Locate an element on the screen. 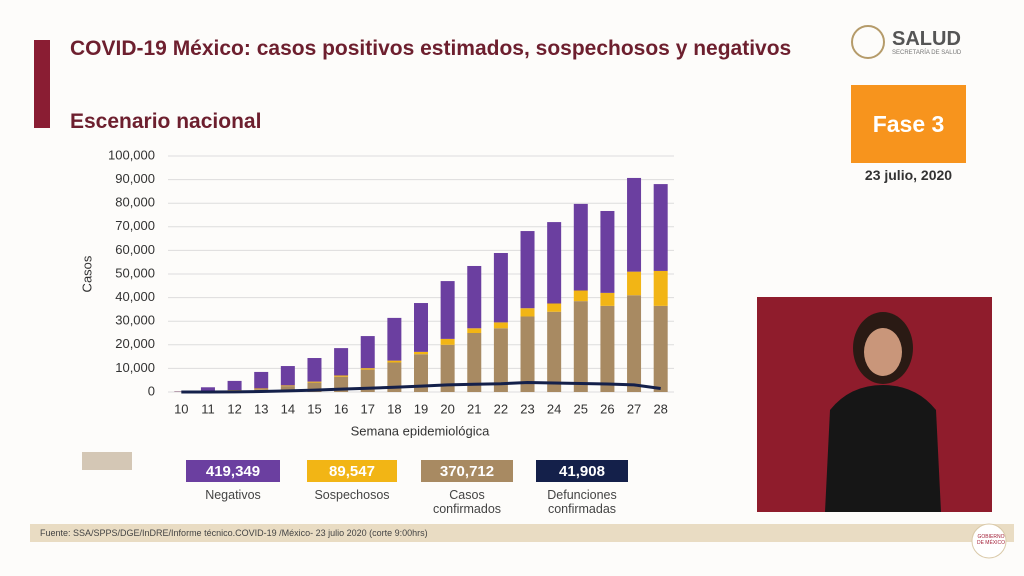 The height and width of the screenshot is (576, 1024). footer-band is located at coordinates (522, 533).